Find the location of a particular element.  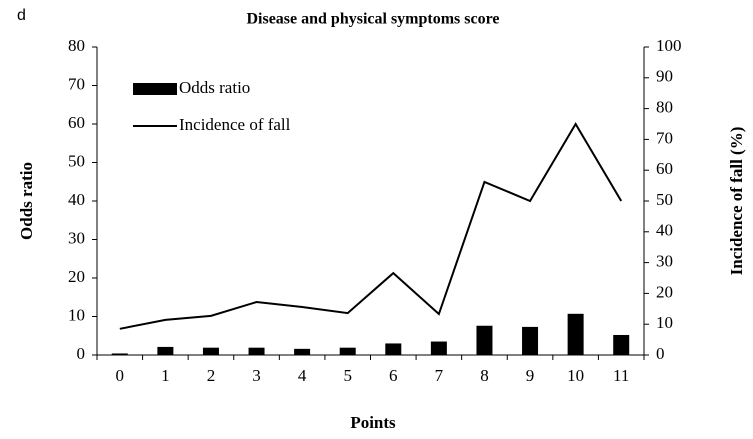

legend-swatch is located at coordinates (155, 89).